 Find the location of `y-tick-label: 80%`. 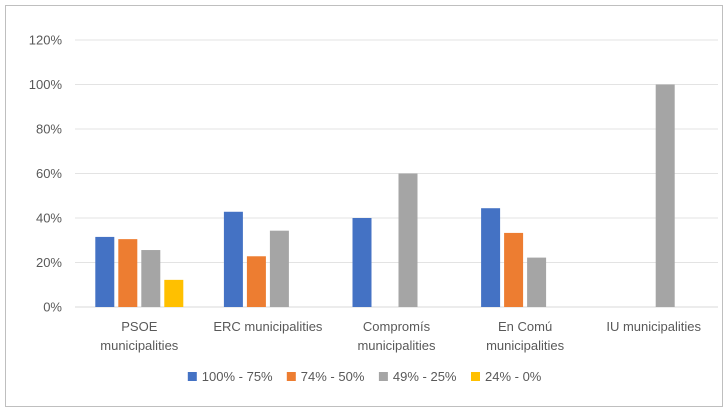

y-tick-label: 80% is located at coordinates (49, 129).